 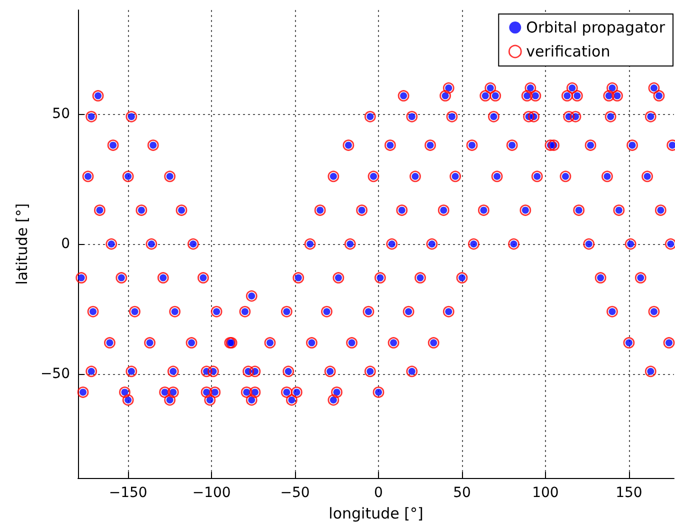 What do you see at coordinates (462, 493) in the screenshot?
I see `x-tick-label: 50` at bounding box center [462, 493].